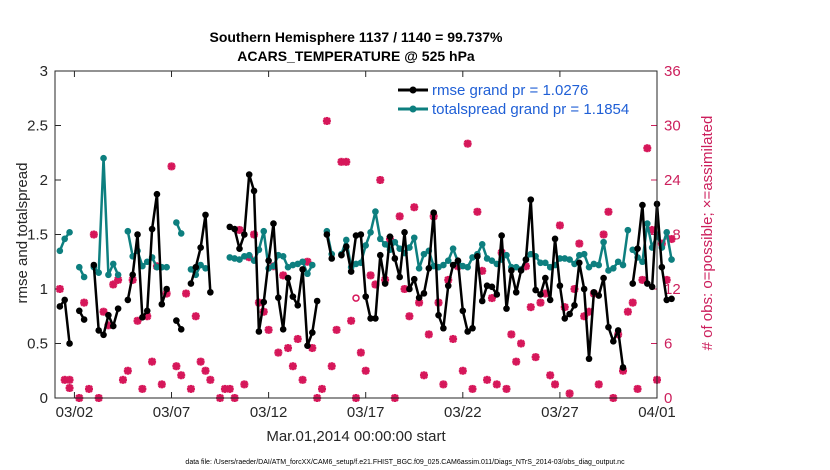  I want to click on x-tick-label: 03/22, so click(463, 412).